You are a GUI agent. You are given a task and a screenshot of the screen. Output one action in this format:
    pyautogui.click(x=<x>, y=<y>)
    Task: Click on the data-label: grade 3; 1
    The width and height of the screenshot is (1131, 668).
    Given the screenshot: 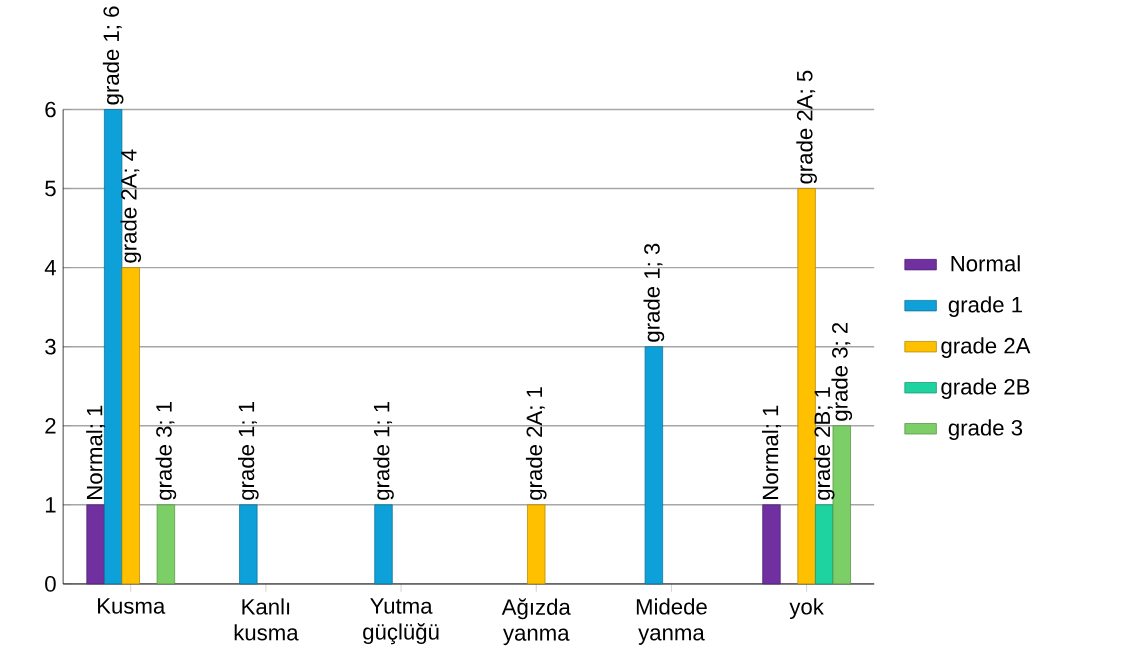 What is the action you would take?
    pyautogui.click(x=166, y=450)
    